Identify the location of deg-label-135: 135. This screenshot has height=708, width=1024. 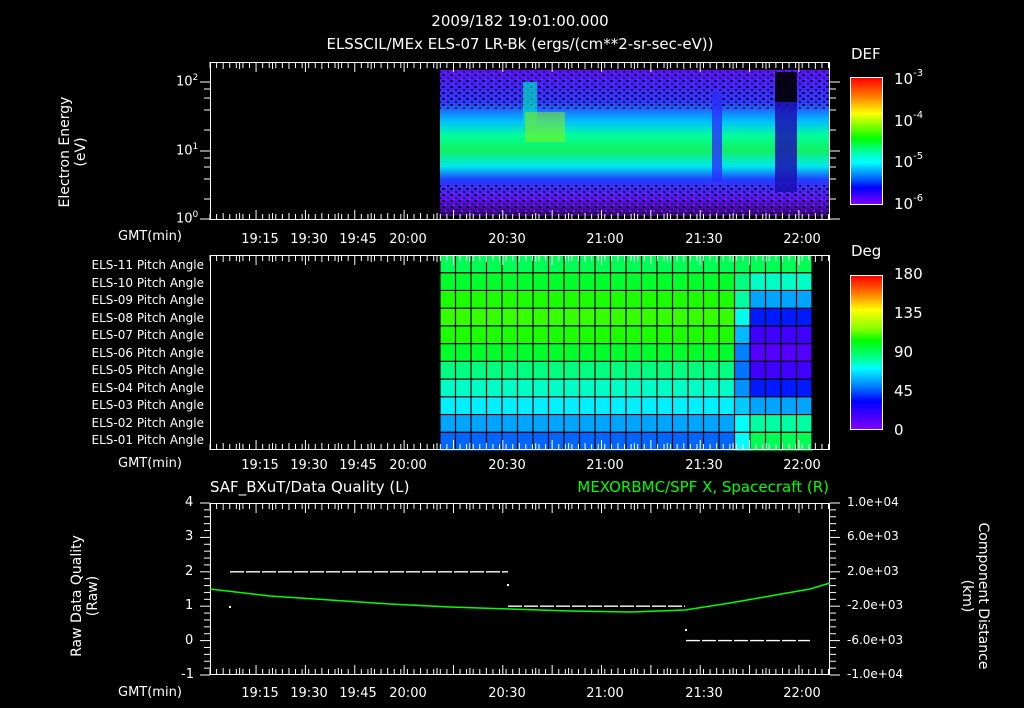
(908, 313).